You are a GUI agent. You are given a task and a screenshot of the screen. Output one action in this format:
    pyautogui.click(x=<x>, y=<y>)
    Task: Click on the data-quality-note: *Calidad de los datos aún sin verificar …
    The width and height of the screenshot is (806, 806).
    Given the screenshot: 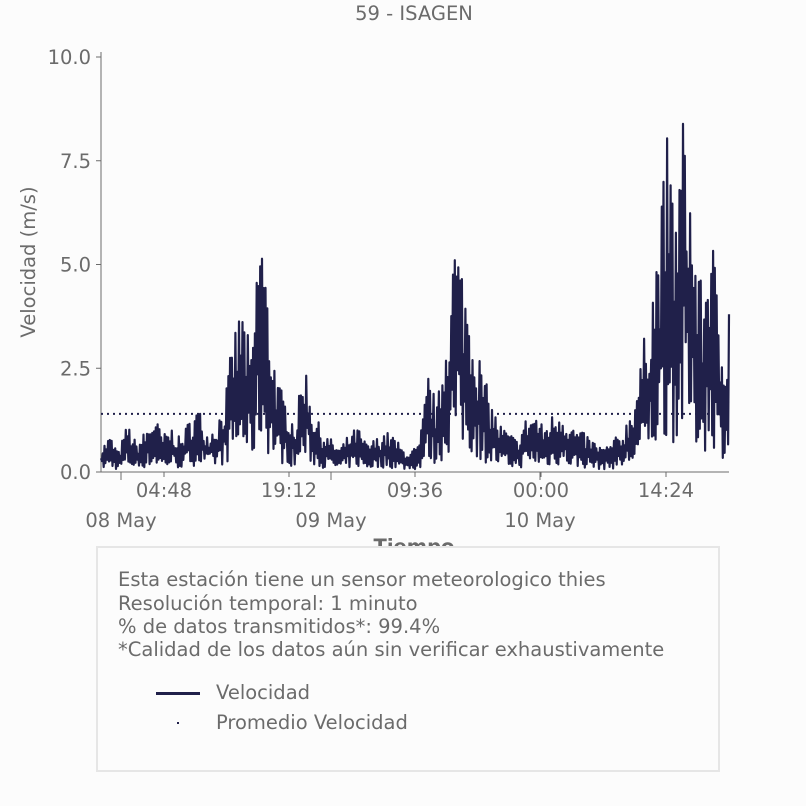 What is the action you would take?
    pyautogui.click(x=391, y=649)
    